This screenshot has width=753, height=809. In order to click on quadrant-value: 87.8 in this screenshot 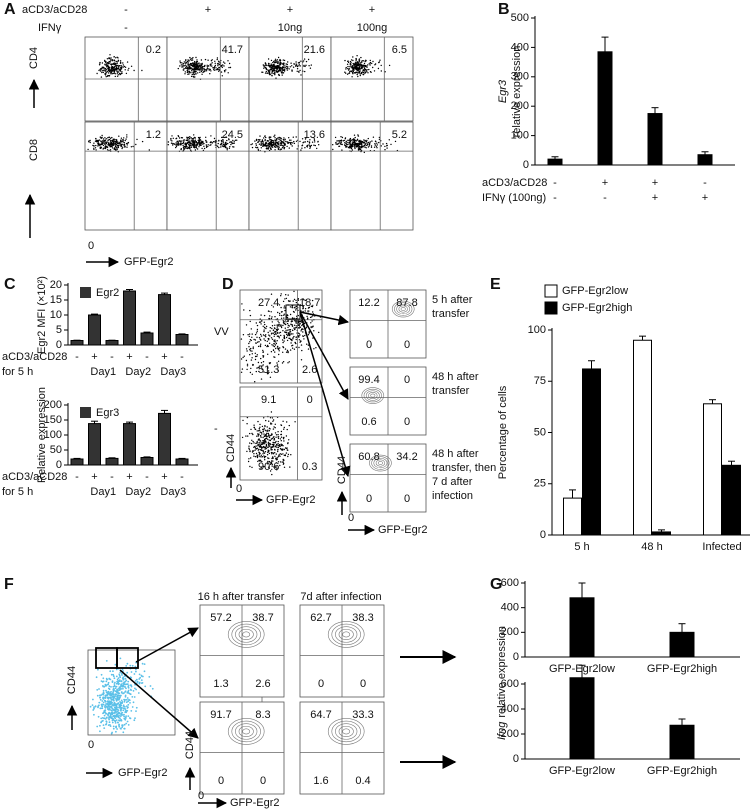, I will do `click(406, 303)`.